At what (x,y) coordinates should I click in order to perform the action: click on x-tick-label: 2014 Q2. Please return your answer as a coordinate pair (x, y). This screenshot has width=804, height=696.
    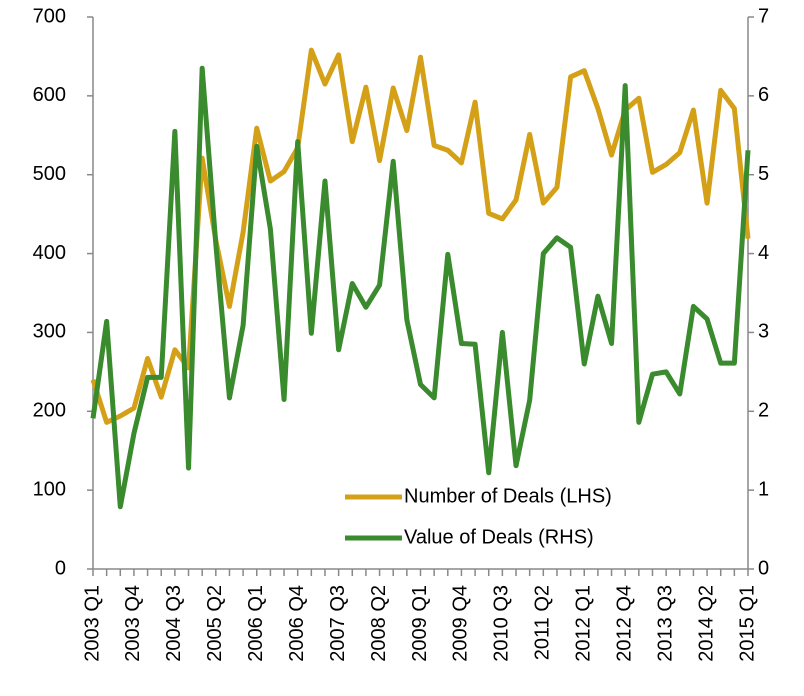
    Looking at the image, I should click on (706, 623).